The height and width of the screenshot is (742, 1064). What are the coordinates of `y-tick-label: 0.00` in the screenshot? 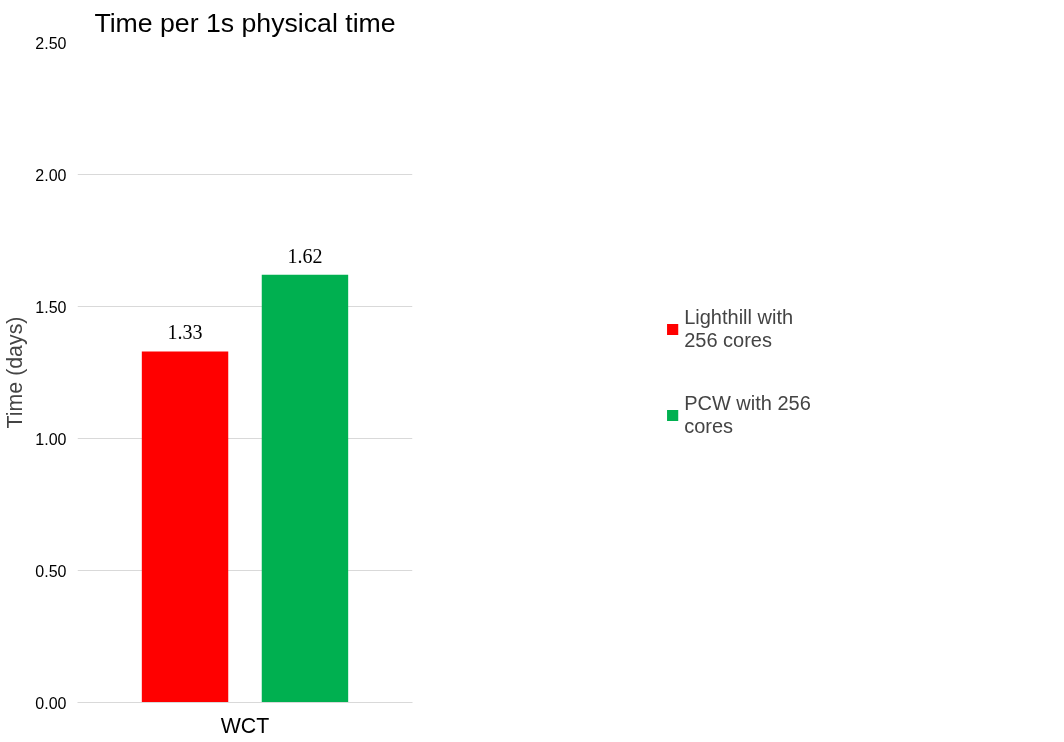 It's located at (51, 703).